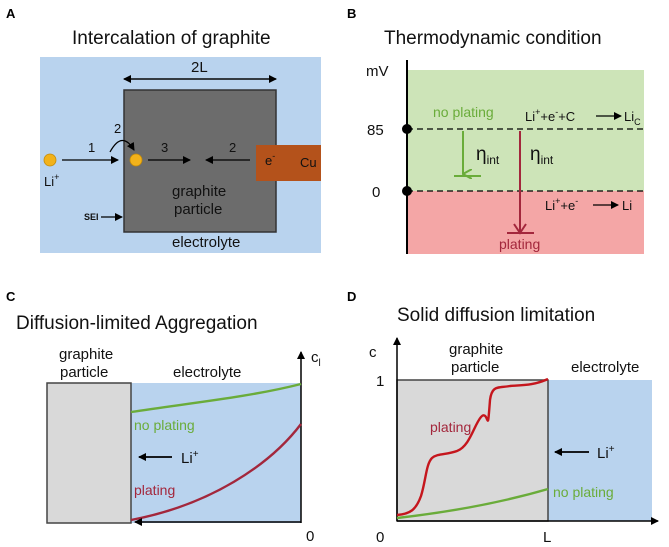 This screenshot has width=669, height=547. I want to click on eta-int-green: ηint, so click(488, 155).